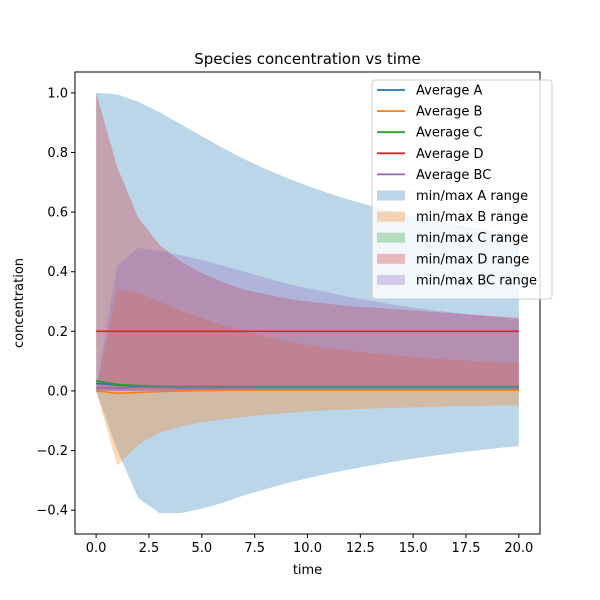 The image size is (600, 600). I want to click on y-tick-label: 0.2, so click(57, 332).